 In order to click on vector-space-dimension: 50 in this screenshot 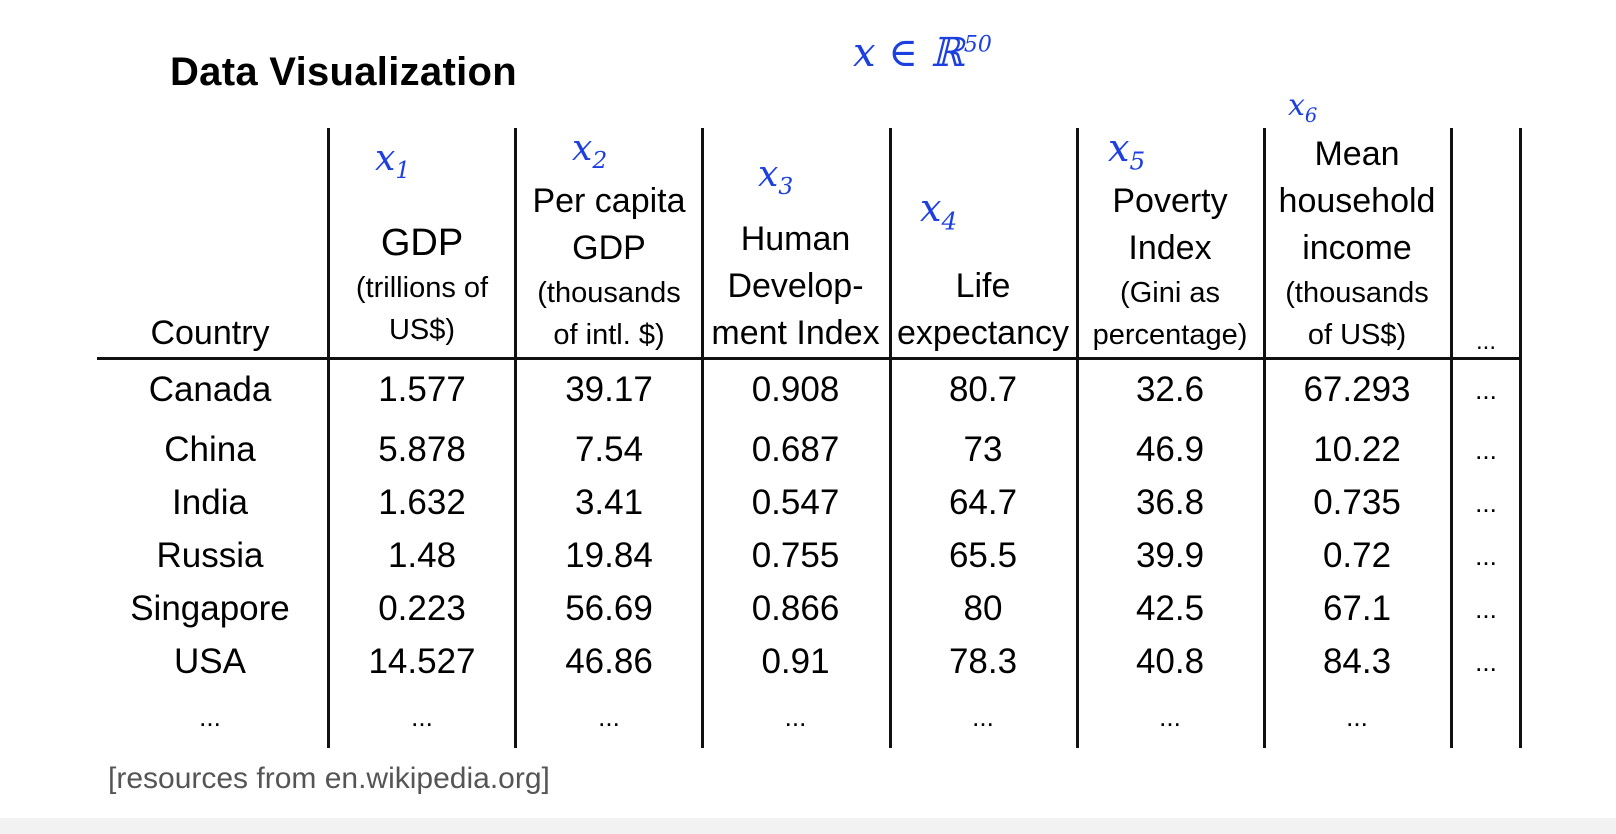, I will do `click(977, 45)`.